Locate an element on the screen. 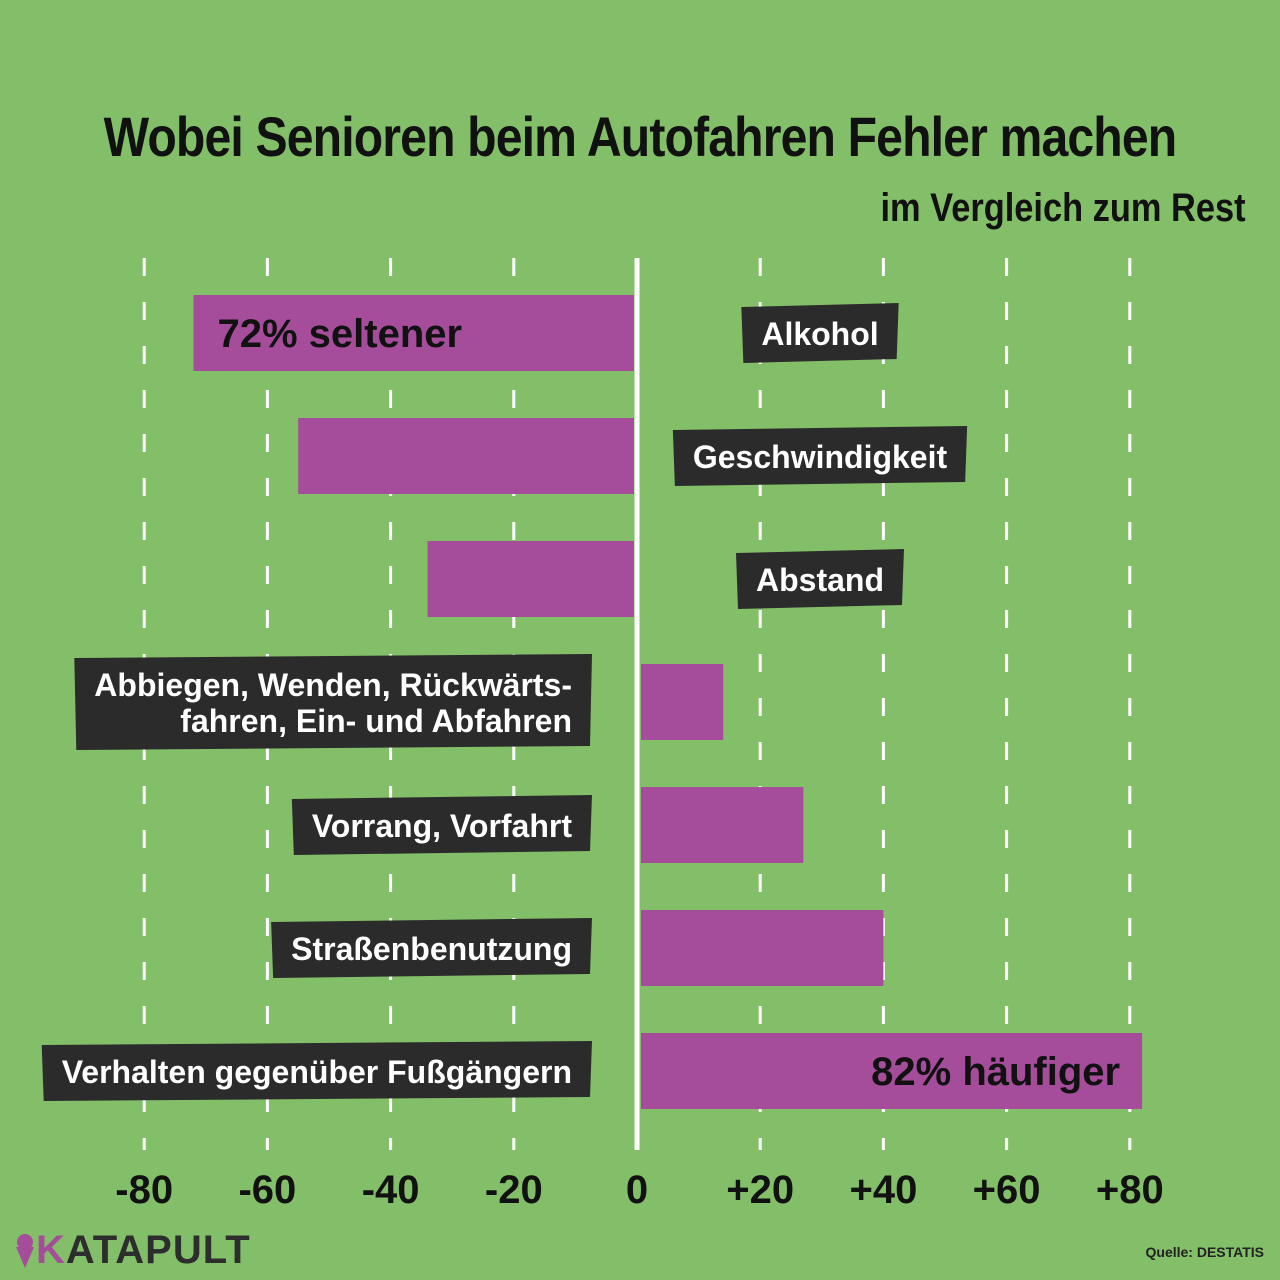  chart-subtitle: im Vergleich zum Rest is located at coordinates (1063, 208).